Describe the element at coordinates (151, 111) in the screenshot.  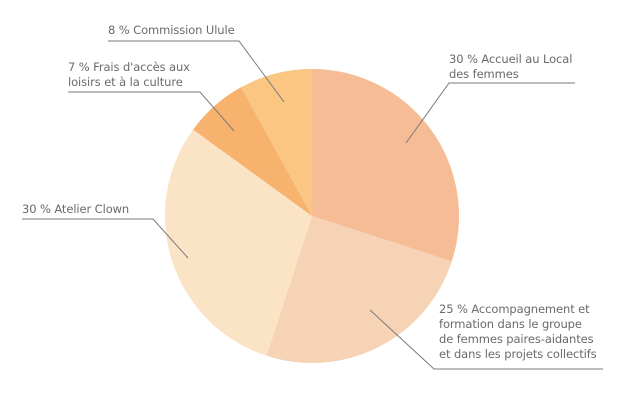
I see `leader-line-frais` at that location.